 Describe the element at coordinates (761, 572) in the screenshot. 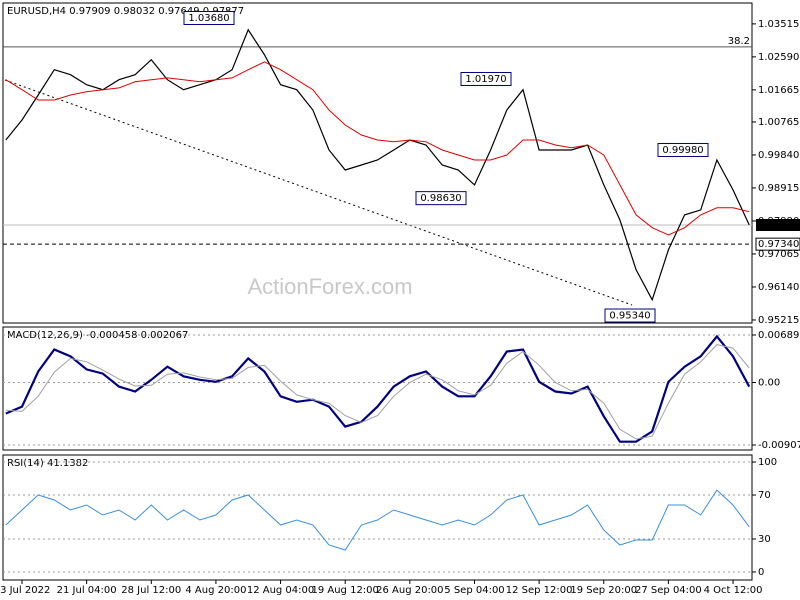

I see `y-tick-label: 0` at that location.